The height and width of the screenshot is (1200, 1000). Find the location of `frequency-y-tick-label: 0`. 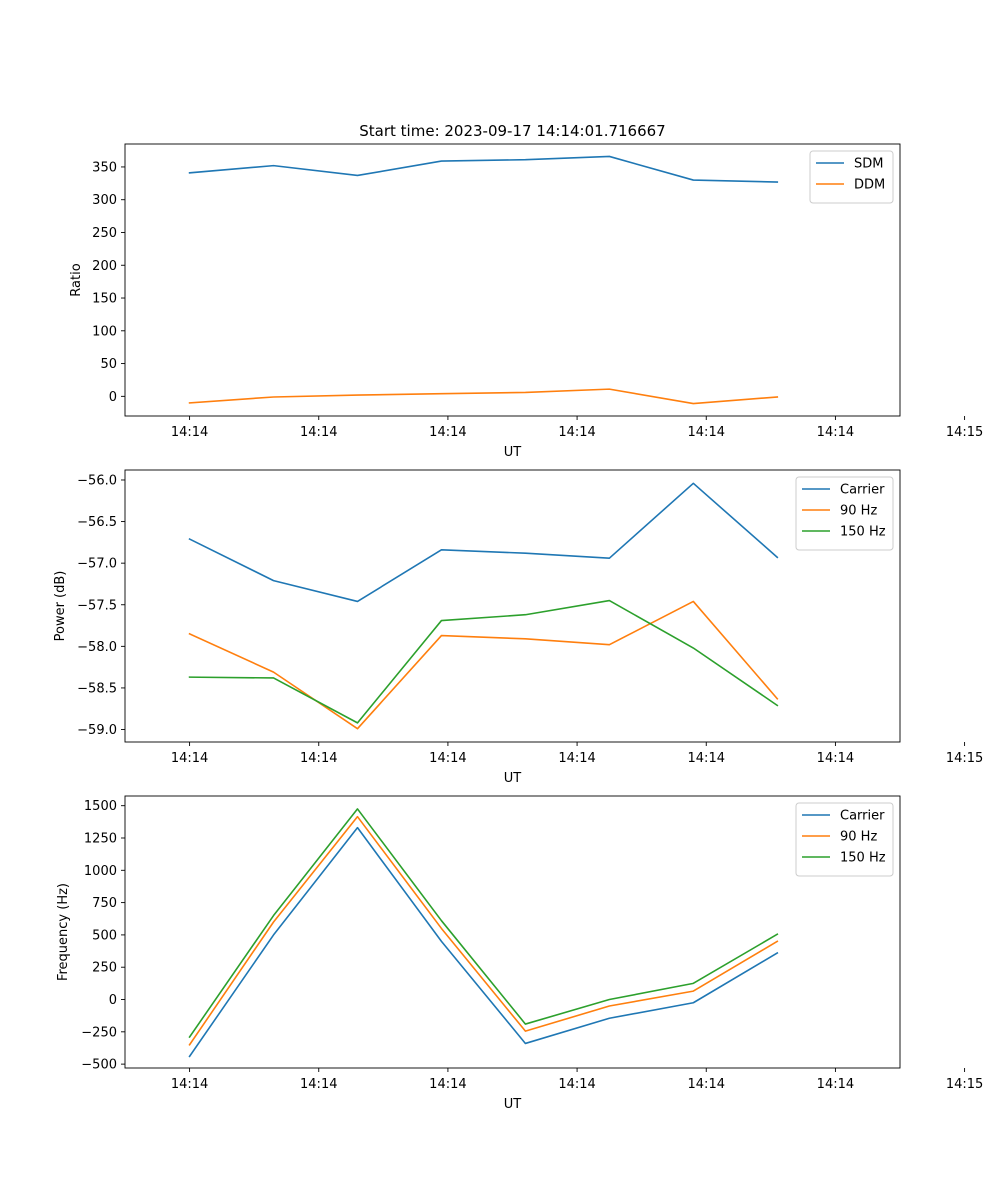

frequency-y-tick-label: 0 is located at coordinates (113, 1000).